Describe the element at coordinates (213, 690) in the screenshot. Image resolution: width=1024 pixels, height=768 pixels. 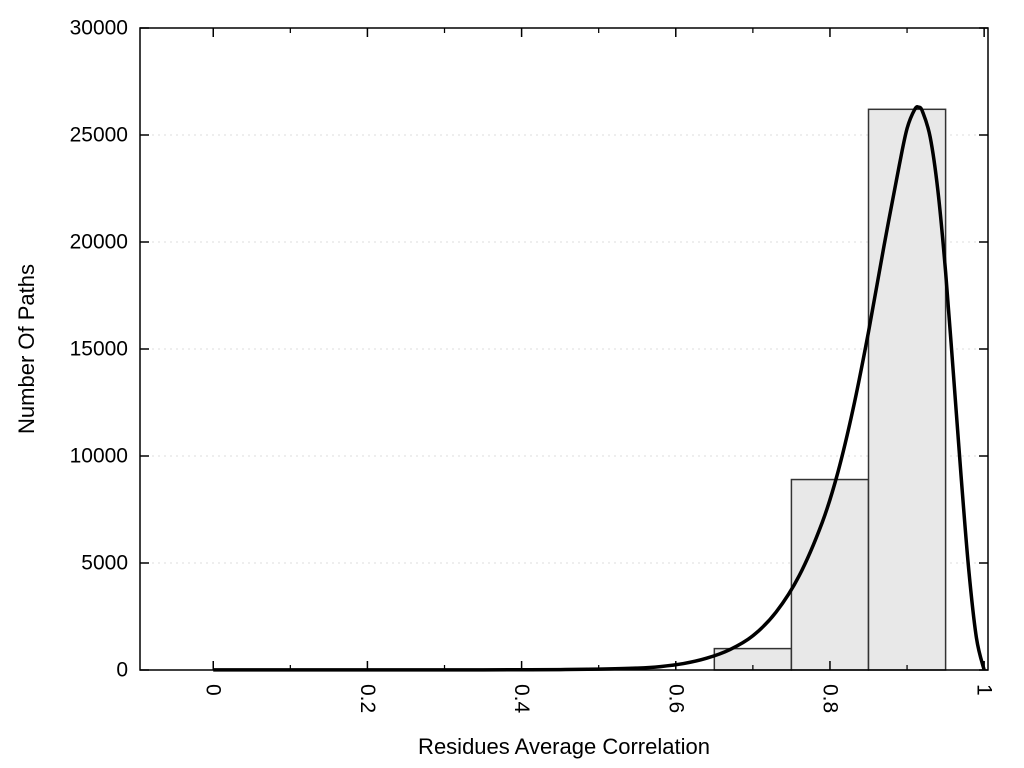
I see `x-tick-label: 0` at that location.